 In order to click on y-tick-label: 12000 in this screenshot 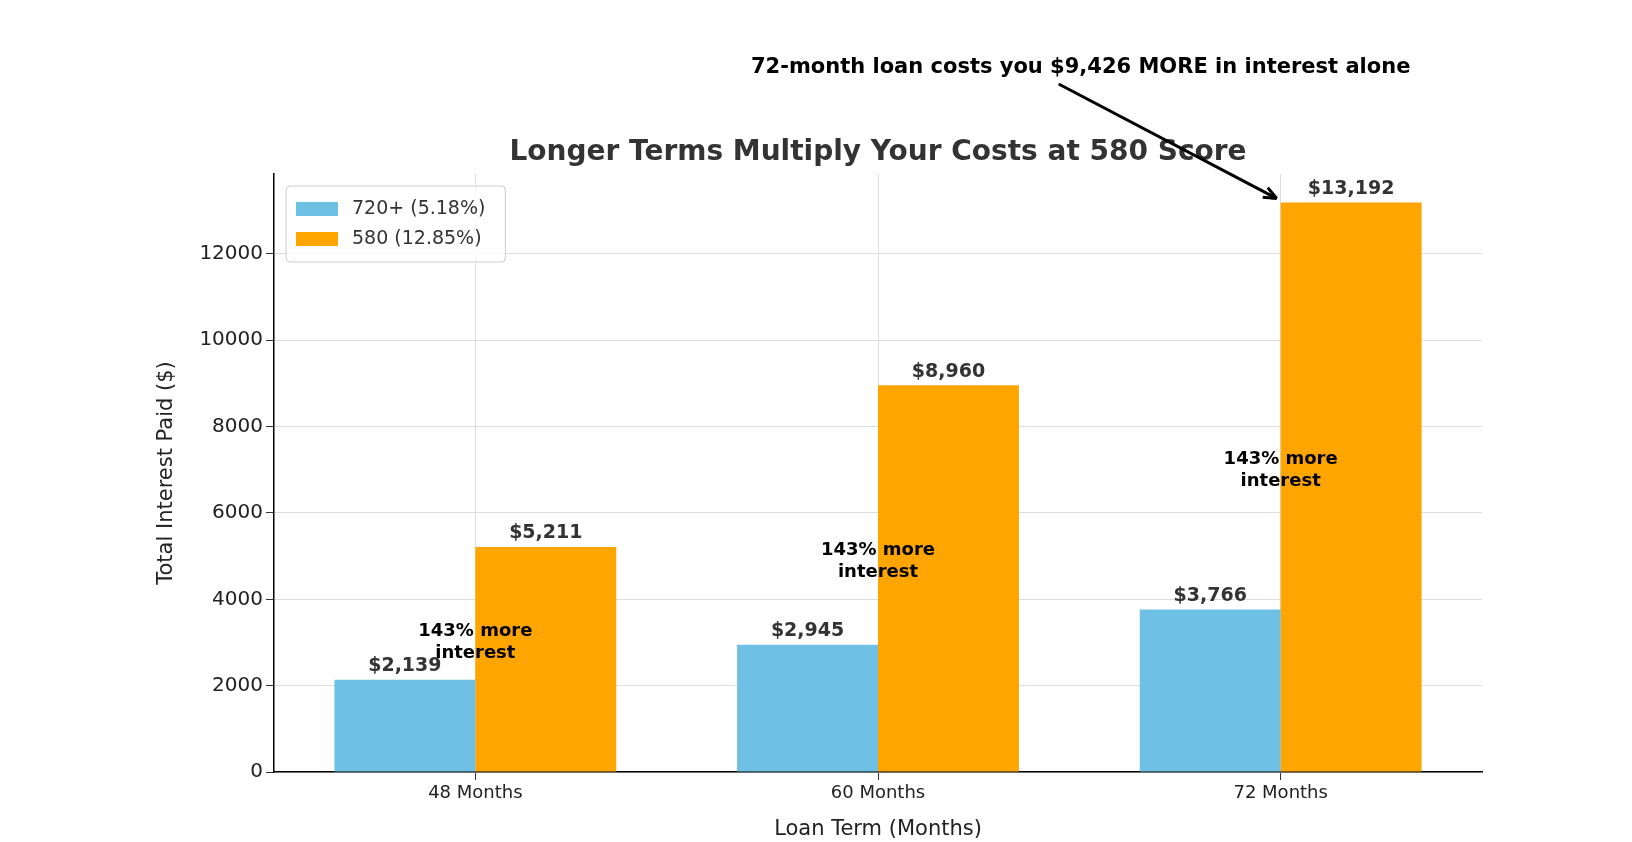, I will do `click(231, 252)`.